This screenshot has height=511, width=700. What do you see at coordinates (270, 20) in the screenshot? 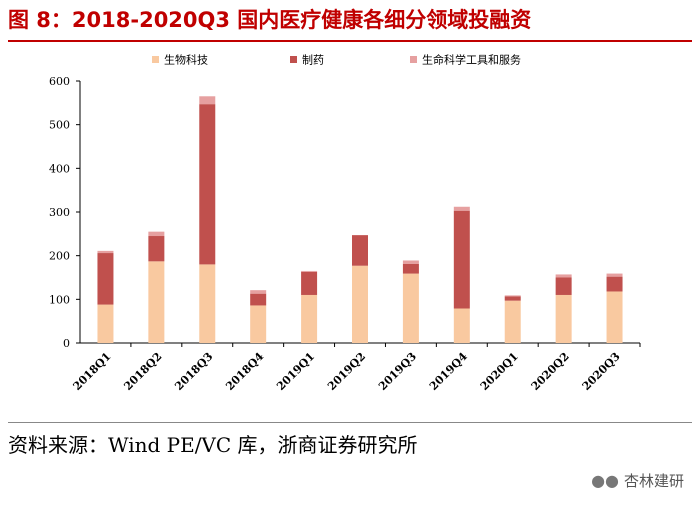
I see `figure-title: 图 8：2018-2020Q3 国内医疗健康各细分领域投融资` at bounding box center [270, 20].